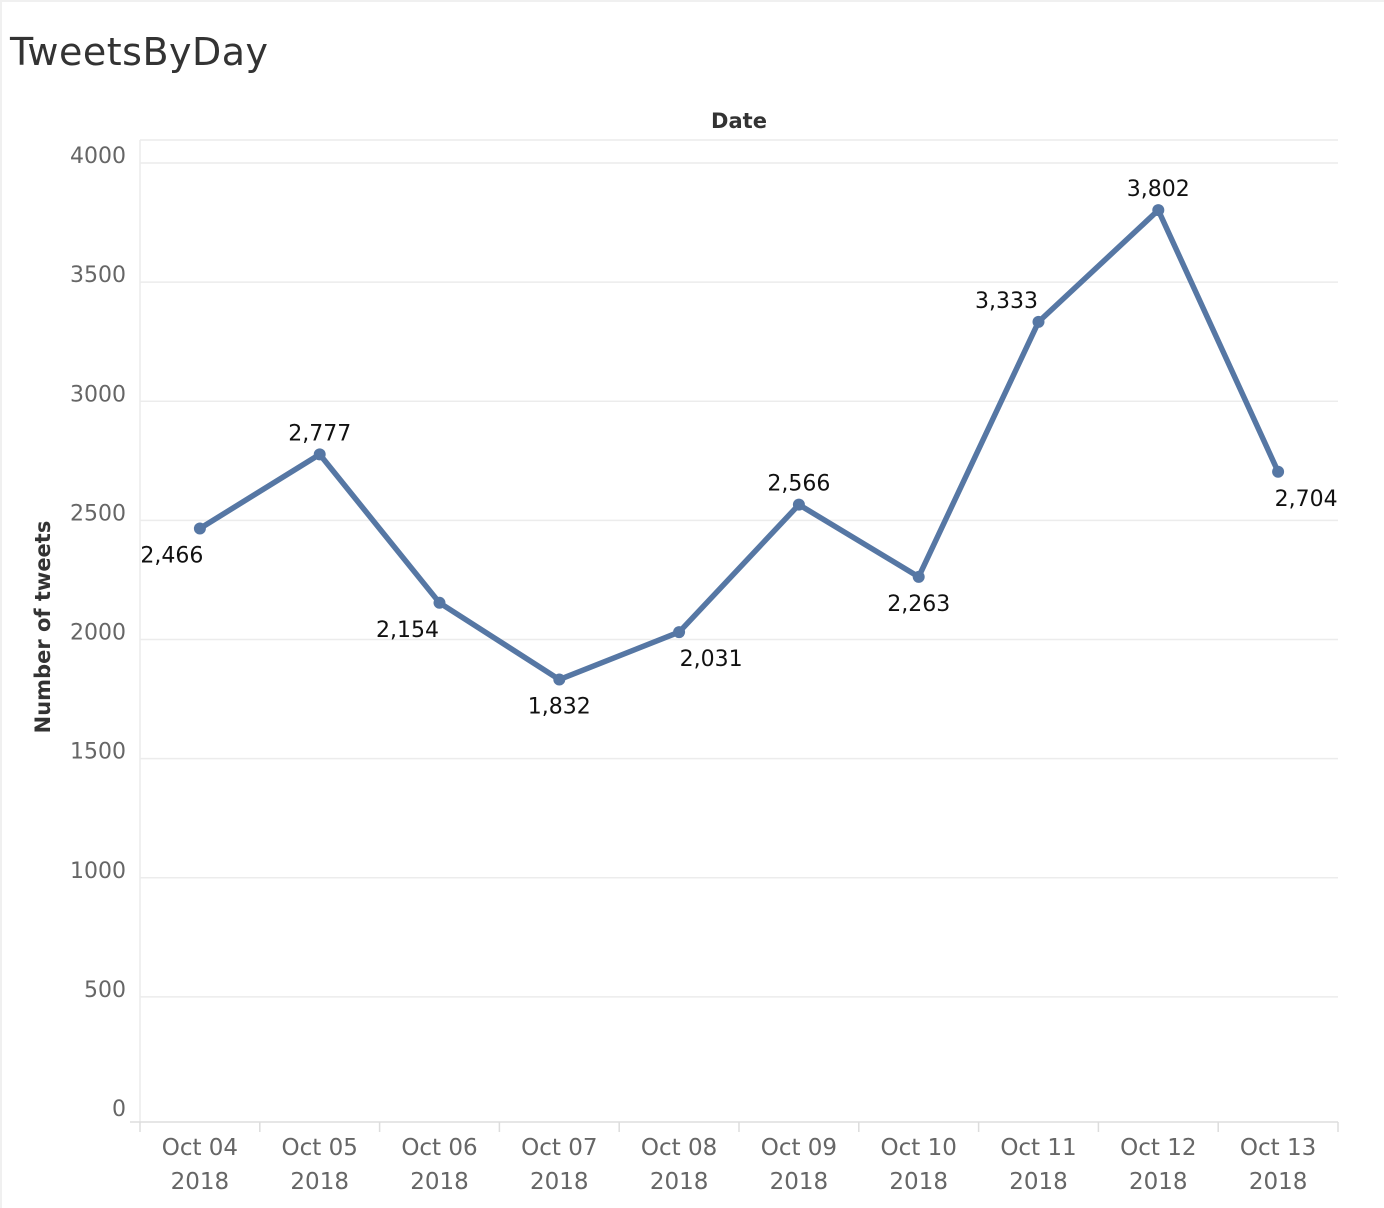 This screenshot has width=1384, height=1208. Describe the element at coordinates (798, 484) in the screenshot. I see `data-label: 2,566` at that location.